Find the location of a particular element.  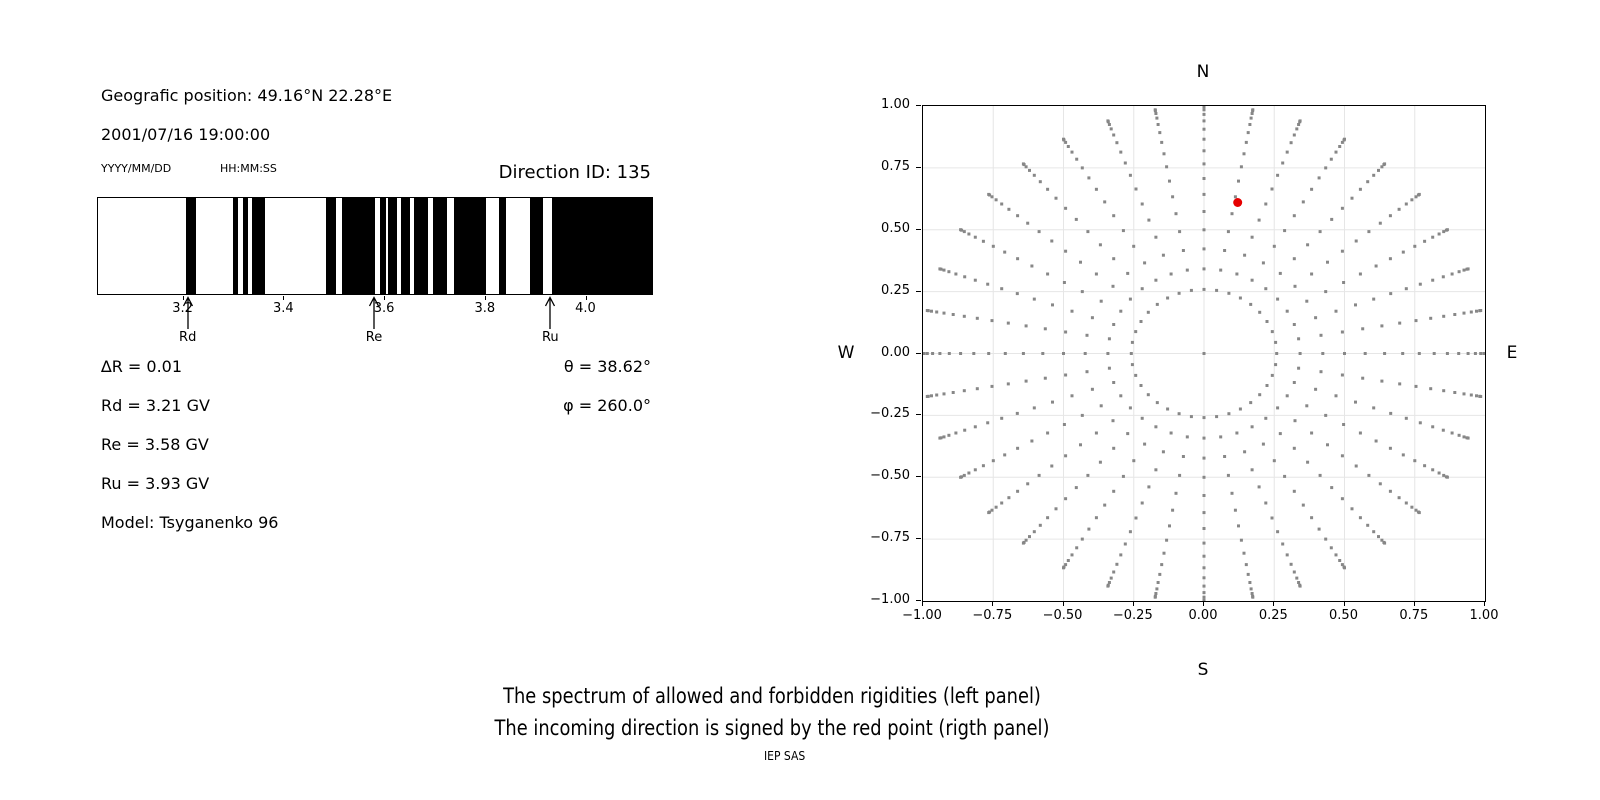

rigidity-tick-label: 3.8 is located at coordinates (485, 308).